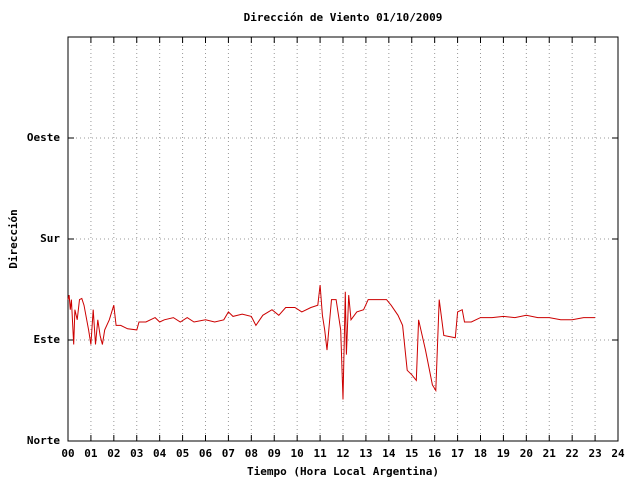  Describe the element at coordinates (206, 453) in the screenshot. I see `x-tick-label: 06` at that location.